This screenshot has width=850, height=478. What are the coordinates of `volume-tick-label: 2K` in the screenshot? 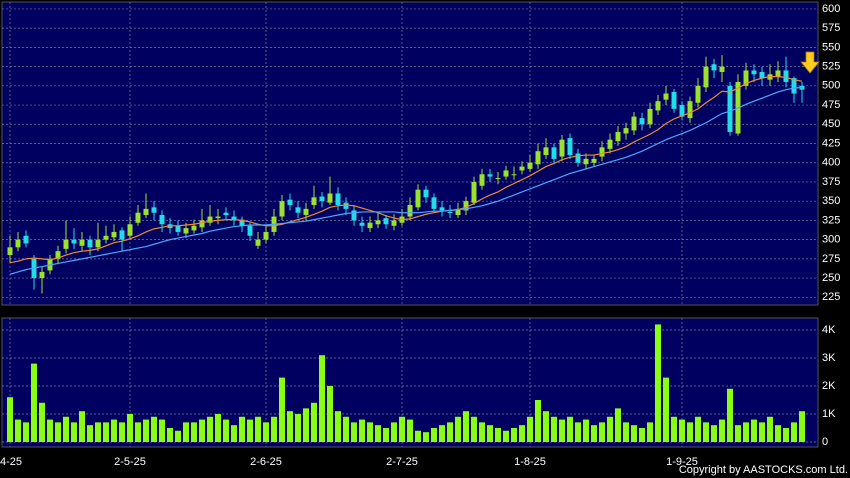 It's located at (829, 386).